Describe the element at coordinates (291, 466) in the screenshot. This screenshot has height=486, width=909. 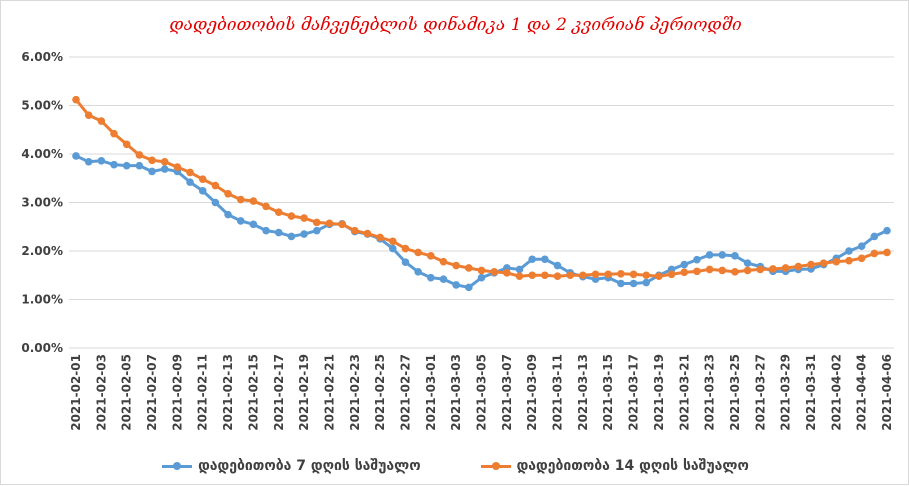
I see `legend-item-7day: დადებითობა 7 დღის საშუალო` at that location.